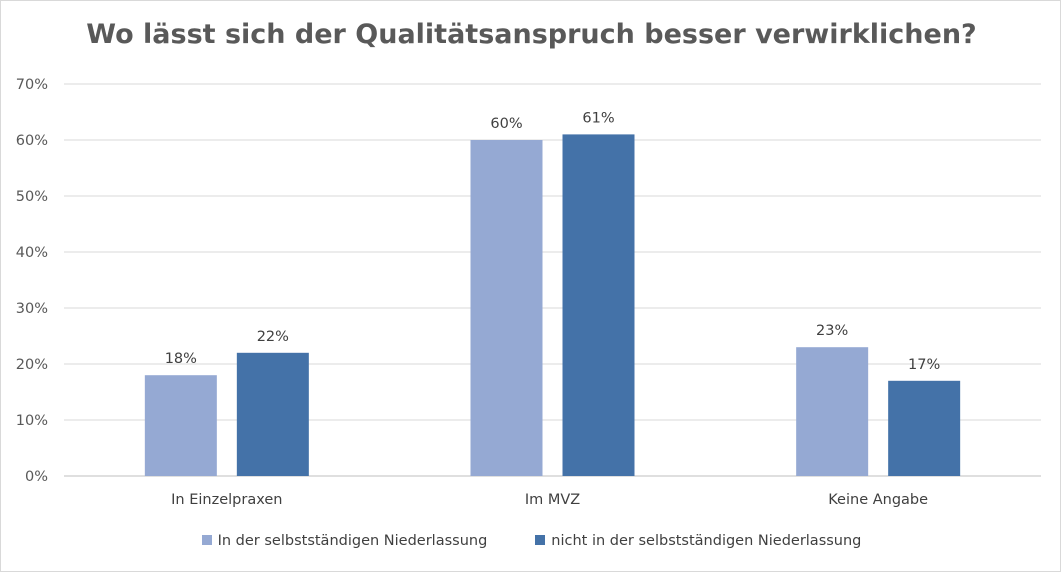 This screenshot has width=1061, height=572. Describe the element at coordinates (32, 197) in the screenshot. I see `y-tick-label: 50%` at that location.